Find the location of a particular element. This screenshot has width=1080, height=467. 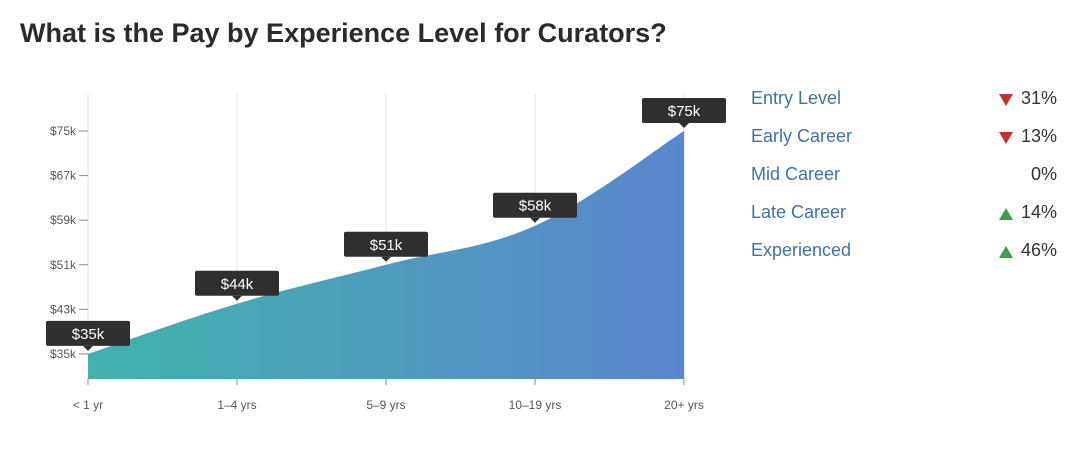

data-label-text: $35k is located at coordinates (88, 334).